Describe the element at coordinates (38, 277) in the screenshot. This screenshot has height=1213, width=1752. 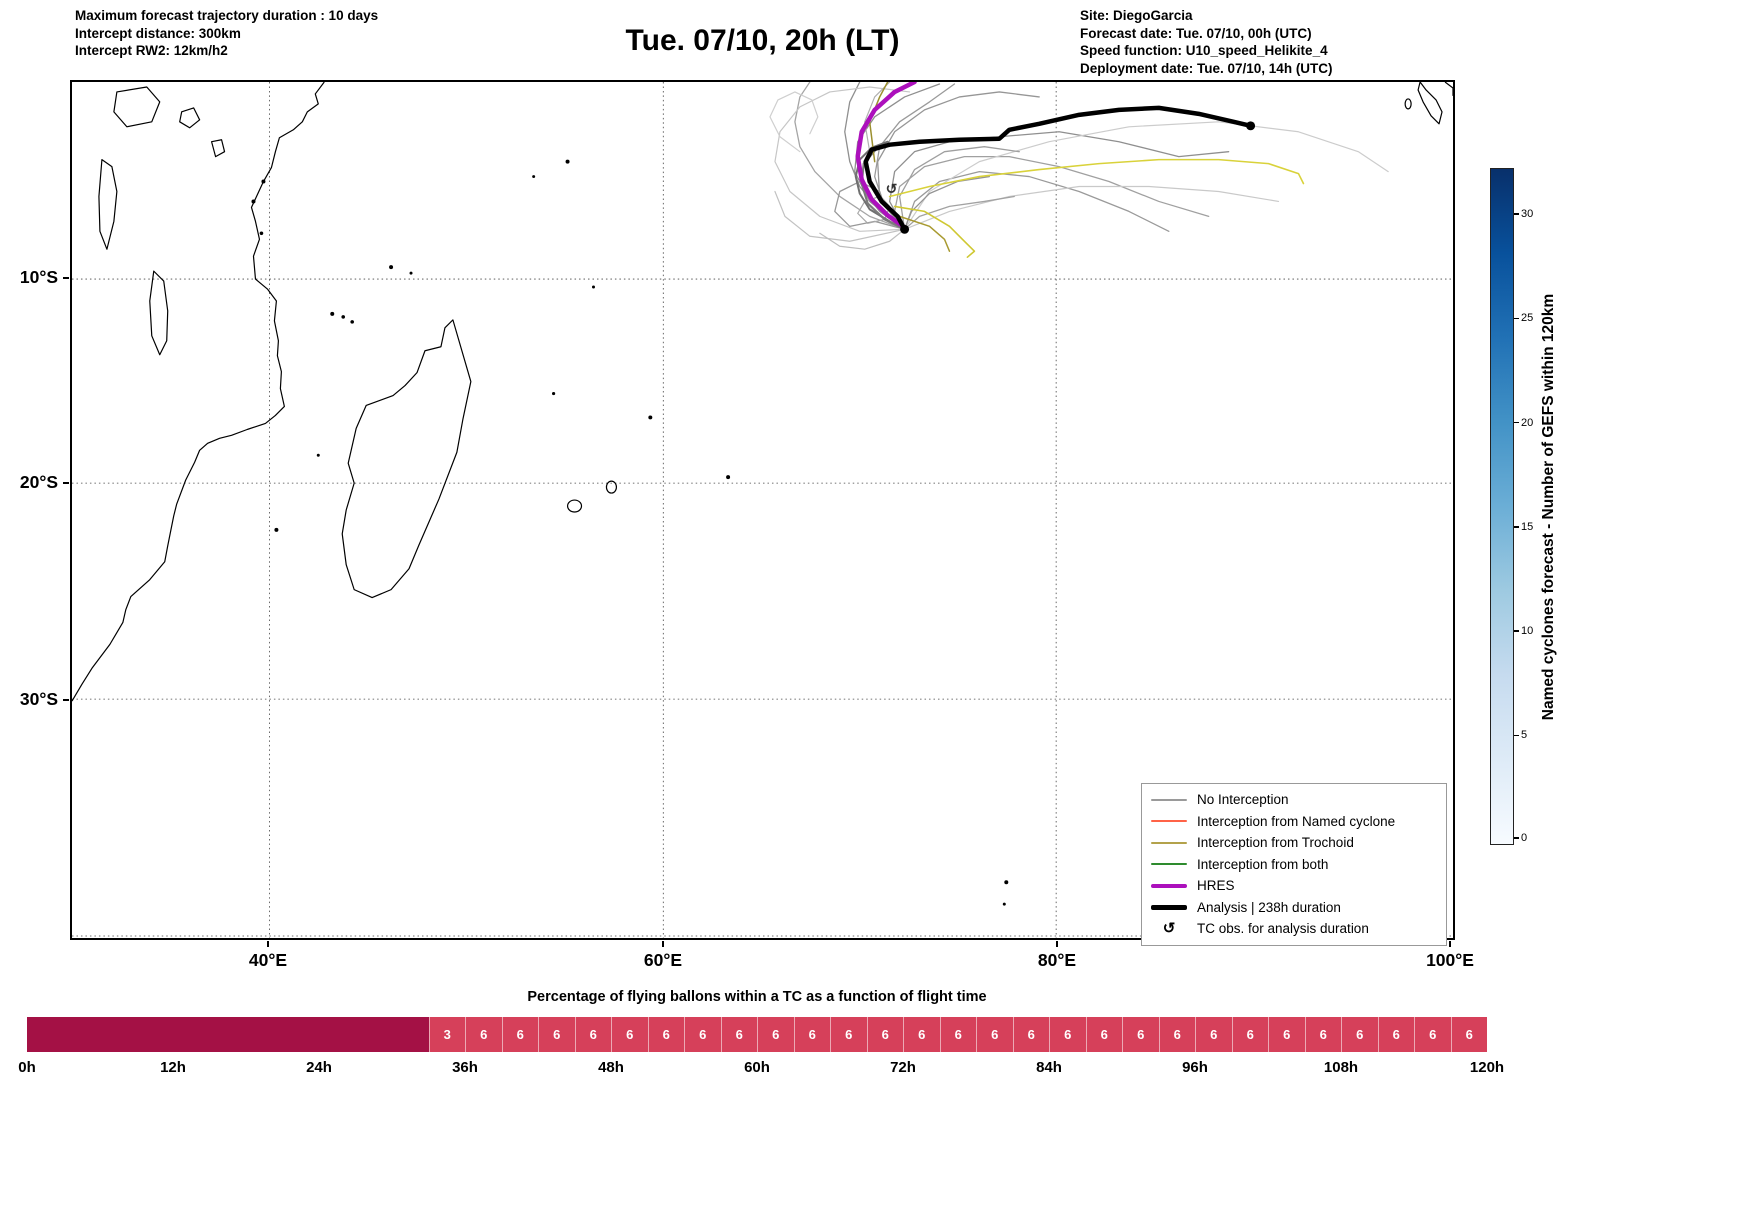
I see `y-tick-label: 10°S` at that location.